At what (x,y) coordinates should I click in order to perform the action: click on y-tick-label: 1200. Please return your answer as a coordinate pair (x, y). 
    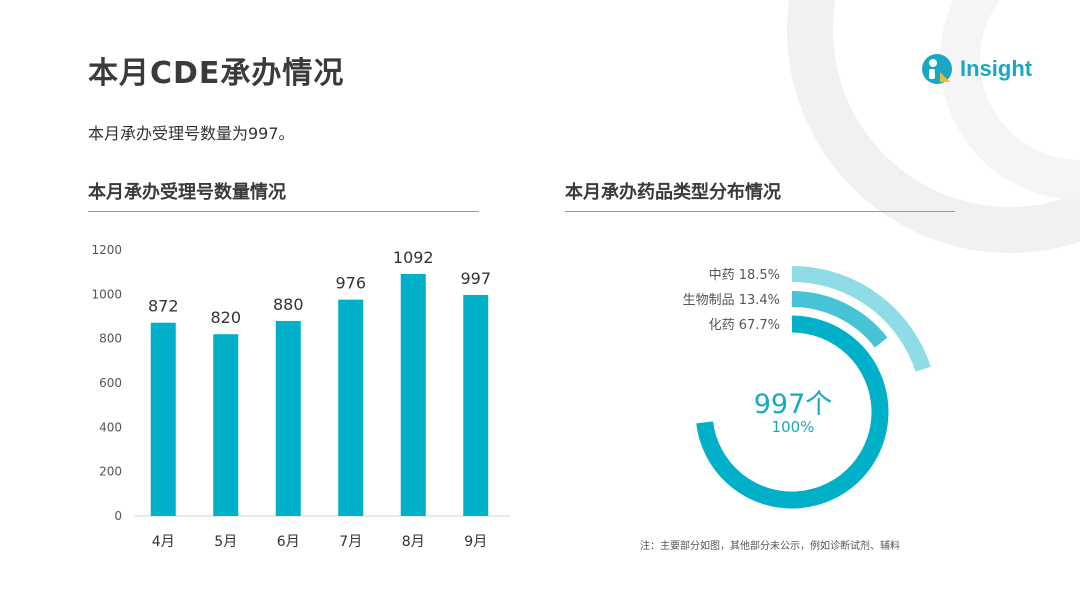
    Looking at the image, I should click on (106, 250).